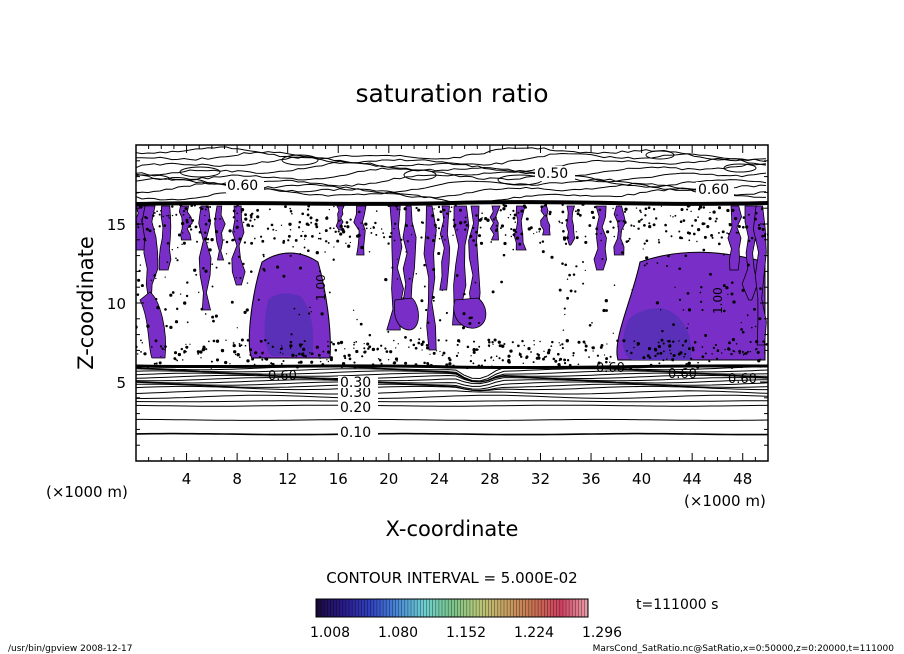 The width and height of the screenshot is (904, 654). I want to click on contour-label: 0.30, so click(355, 393).